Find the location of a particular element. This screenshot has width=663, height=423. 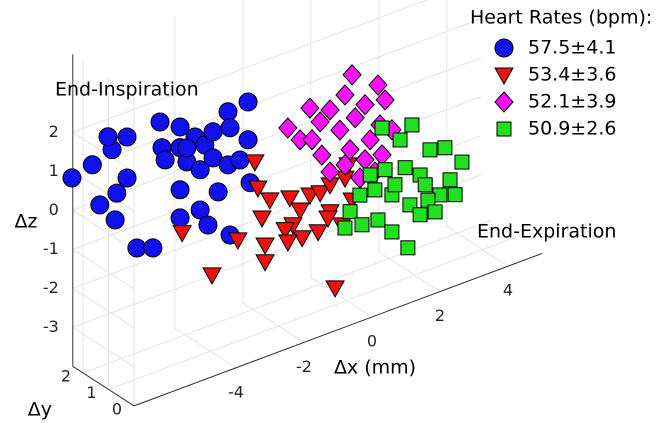

x-tick-label: 0 is located at coordinates (372, 341).